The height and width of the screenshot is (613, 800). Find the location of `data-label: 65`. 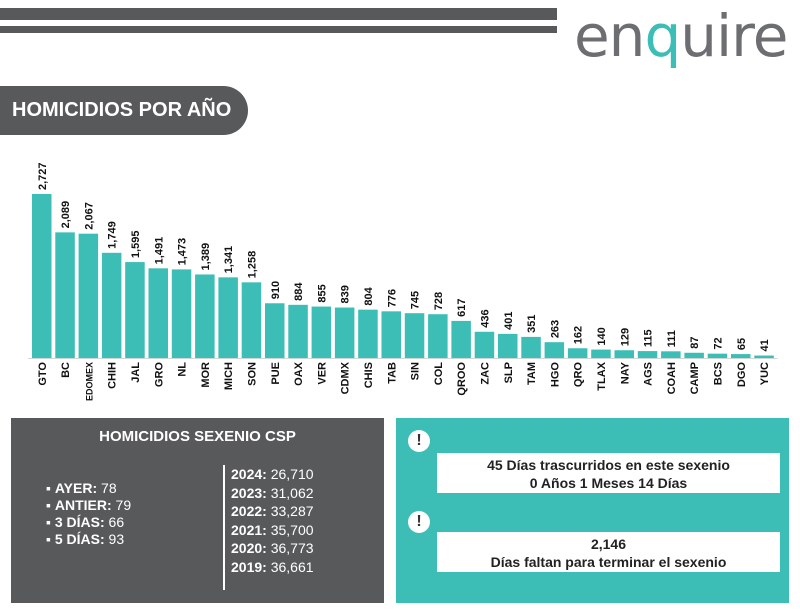

data-label: 65 is located at coordinates (742, 344).